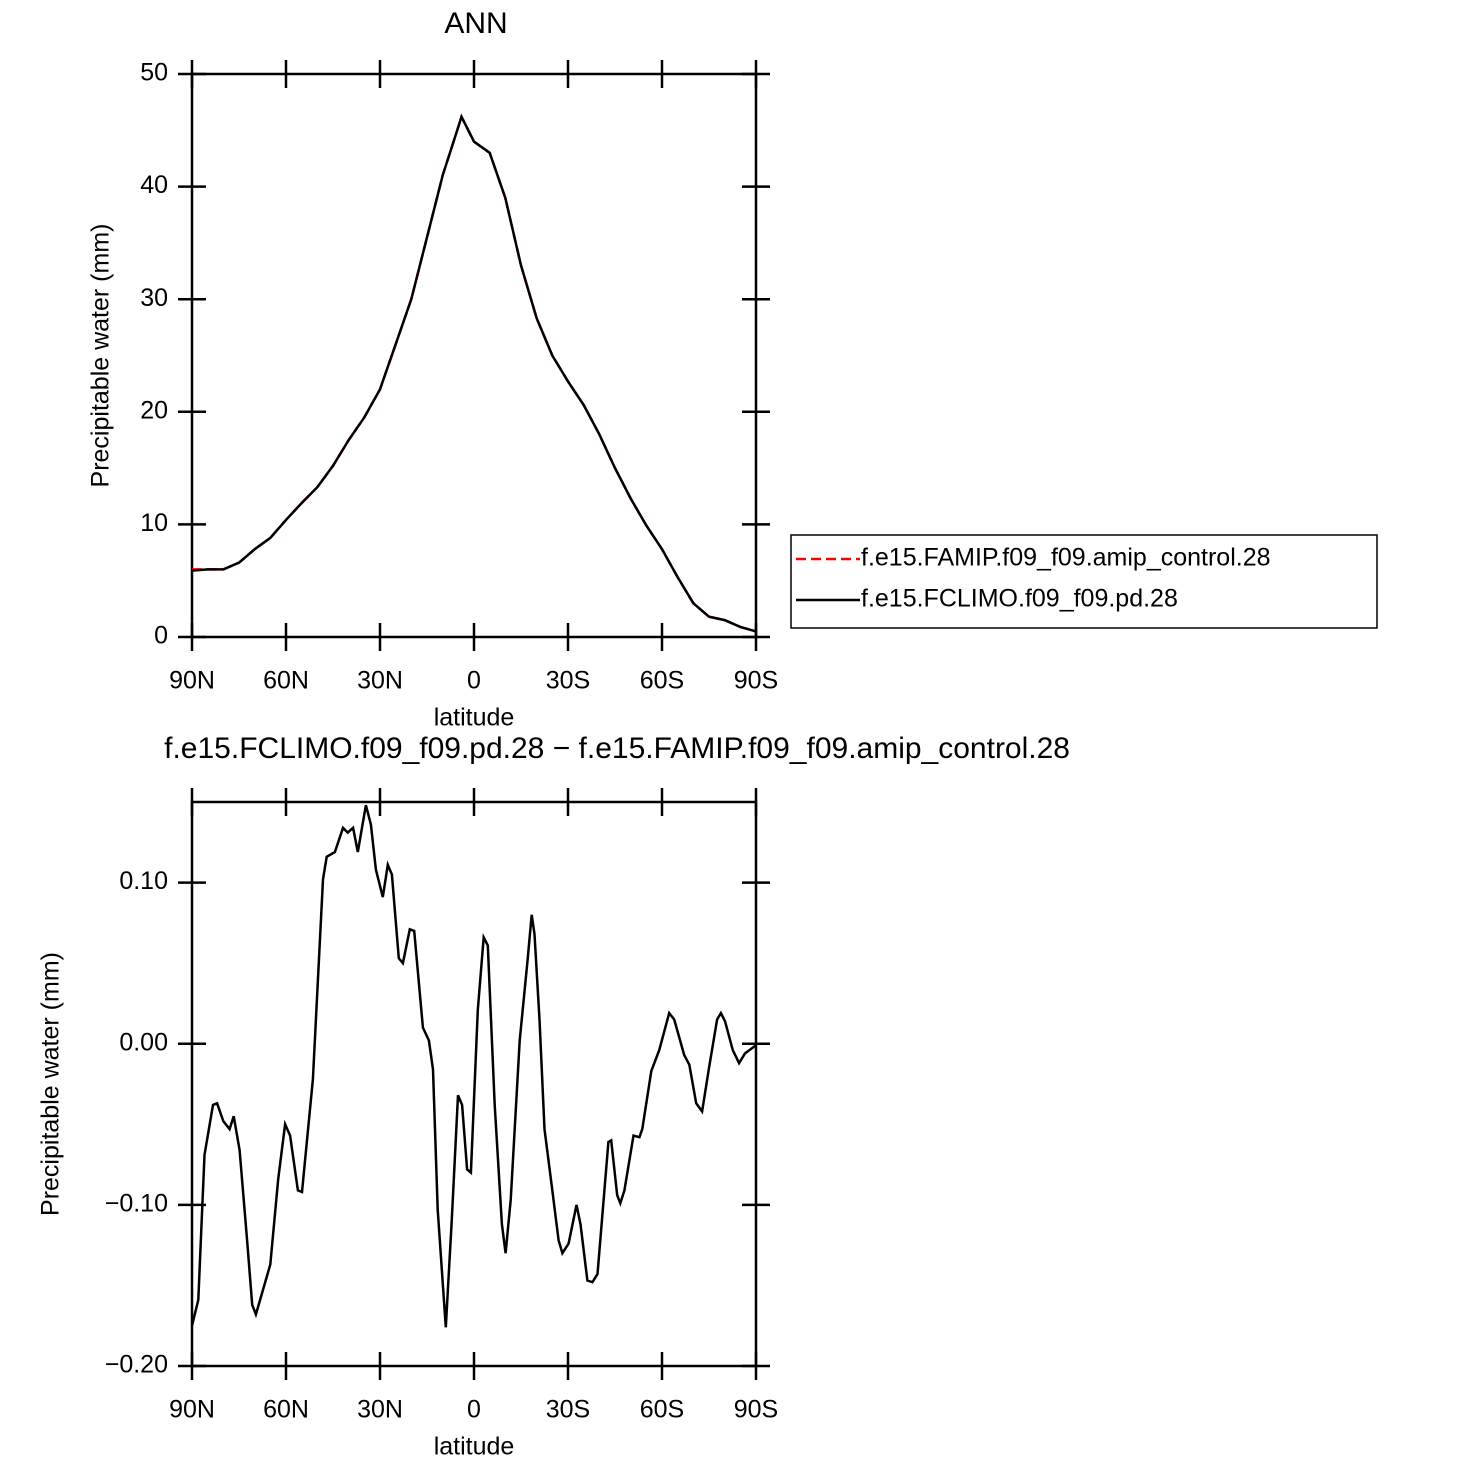 The image size is (1466, 1469). I want to click on legend-label: f.e15.FCLIMO.f09_f09.pd.28, so click(1019, 599).